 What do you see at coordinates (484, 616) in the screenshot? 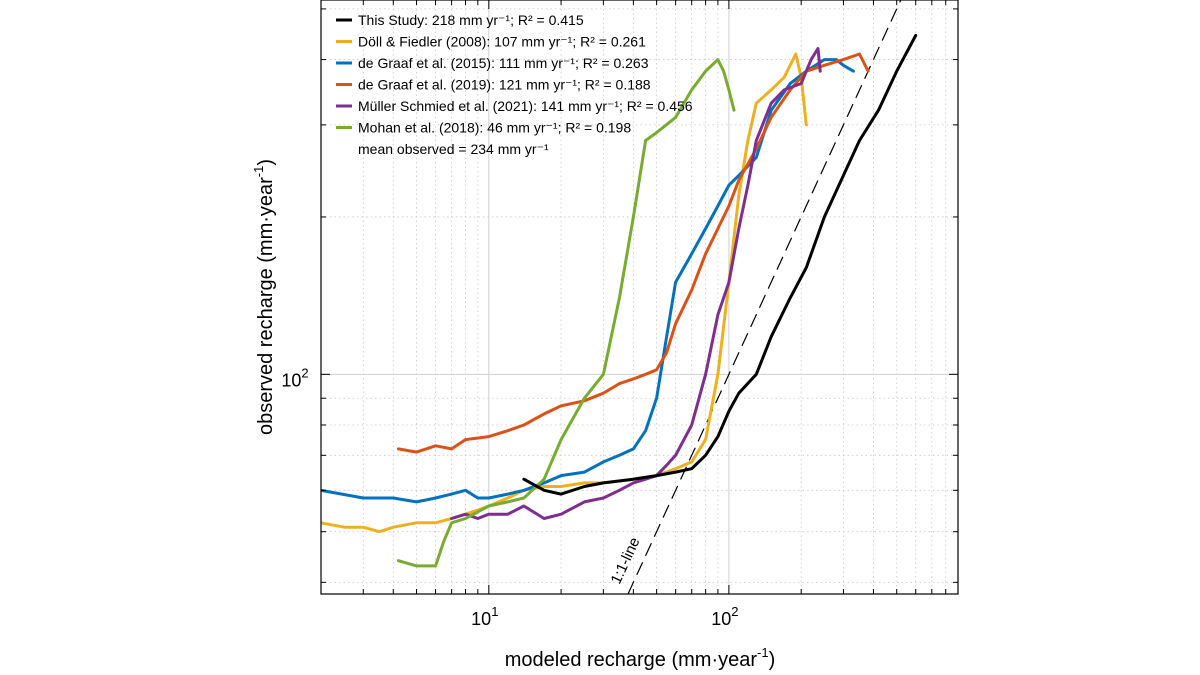
I see `x-tick-label: 10¹` at bounding box center [484, 616].